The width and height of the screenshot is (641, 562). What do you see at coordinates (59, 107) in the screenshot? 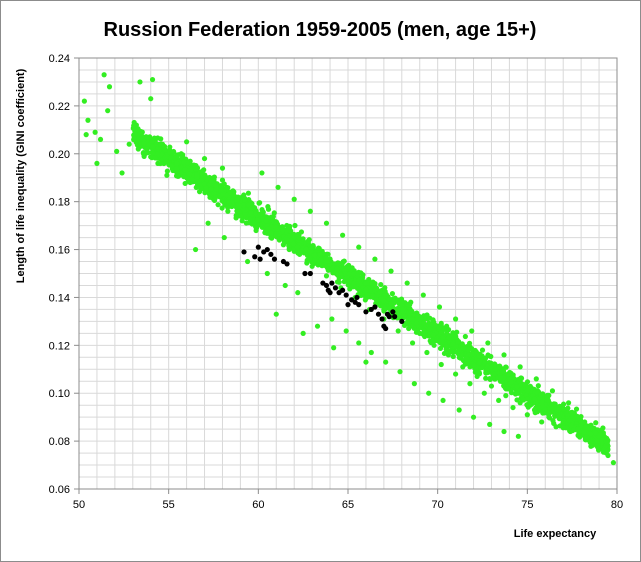
I see `y-tick-label: 0.22` at bounding box center [59, 107].